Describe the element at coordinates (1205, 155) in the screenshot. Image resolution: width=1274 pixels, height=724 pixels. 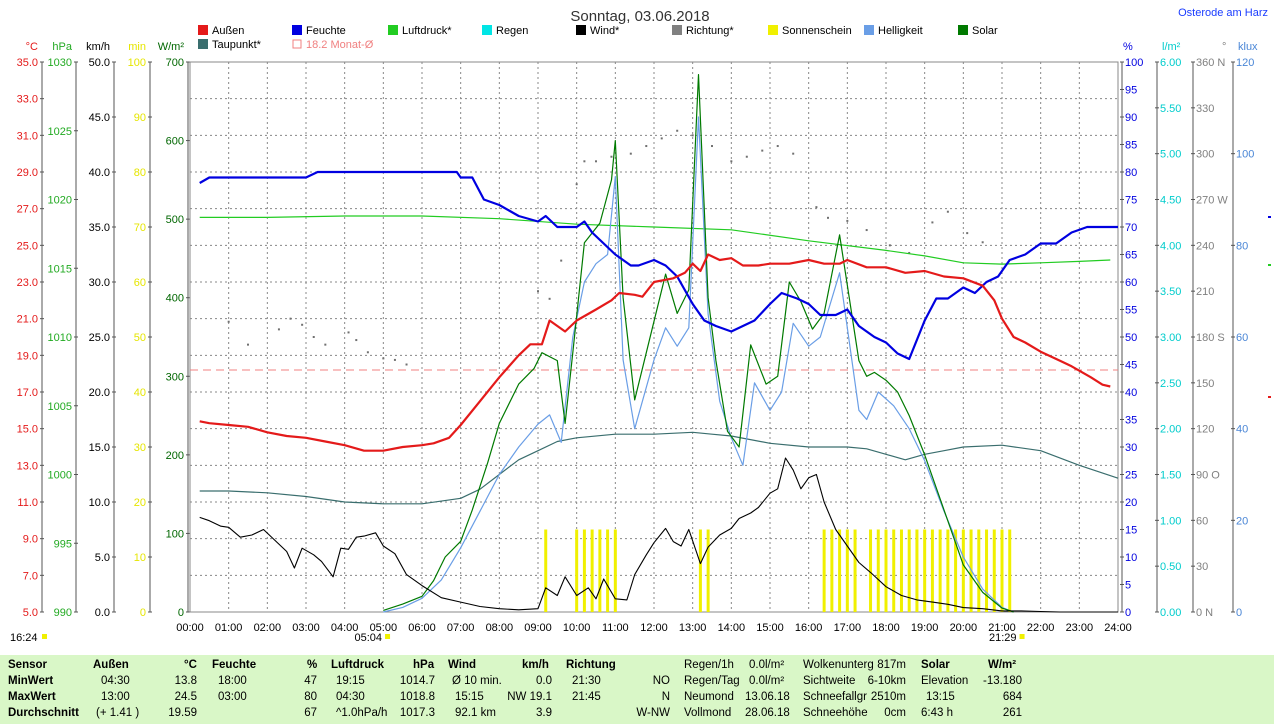
I see `deg-tick-label: 300` at that location.